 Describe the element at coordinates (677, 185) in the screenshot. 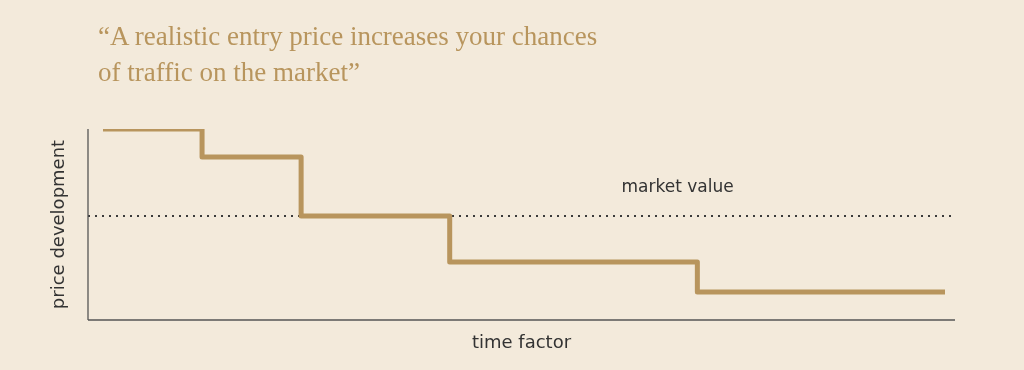

I see `ref-line-label: market value` at that location.